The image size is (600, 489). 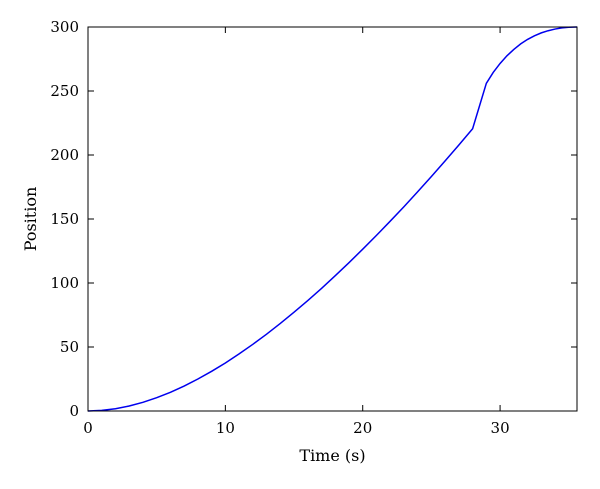 What do you see at coordinates (500, 428) in the screenshot?
I see `x-tick-label-30: 30` at bounding box center [500, 428].